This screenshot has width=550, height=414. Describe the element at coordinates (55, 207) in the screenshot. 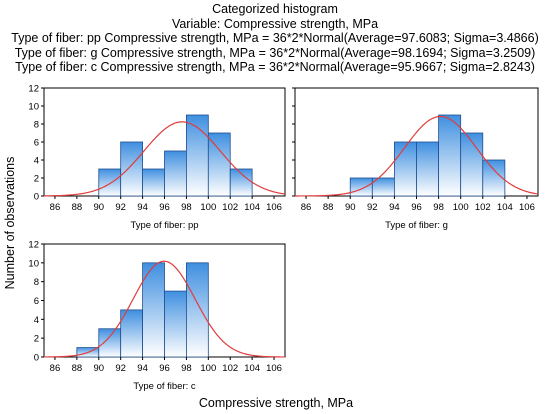

I see `type-of-fiber-pp-x-tick-label-86: 86` at that location.